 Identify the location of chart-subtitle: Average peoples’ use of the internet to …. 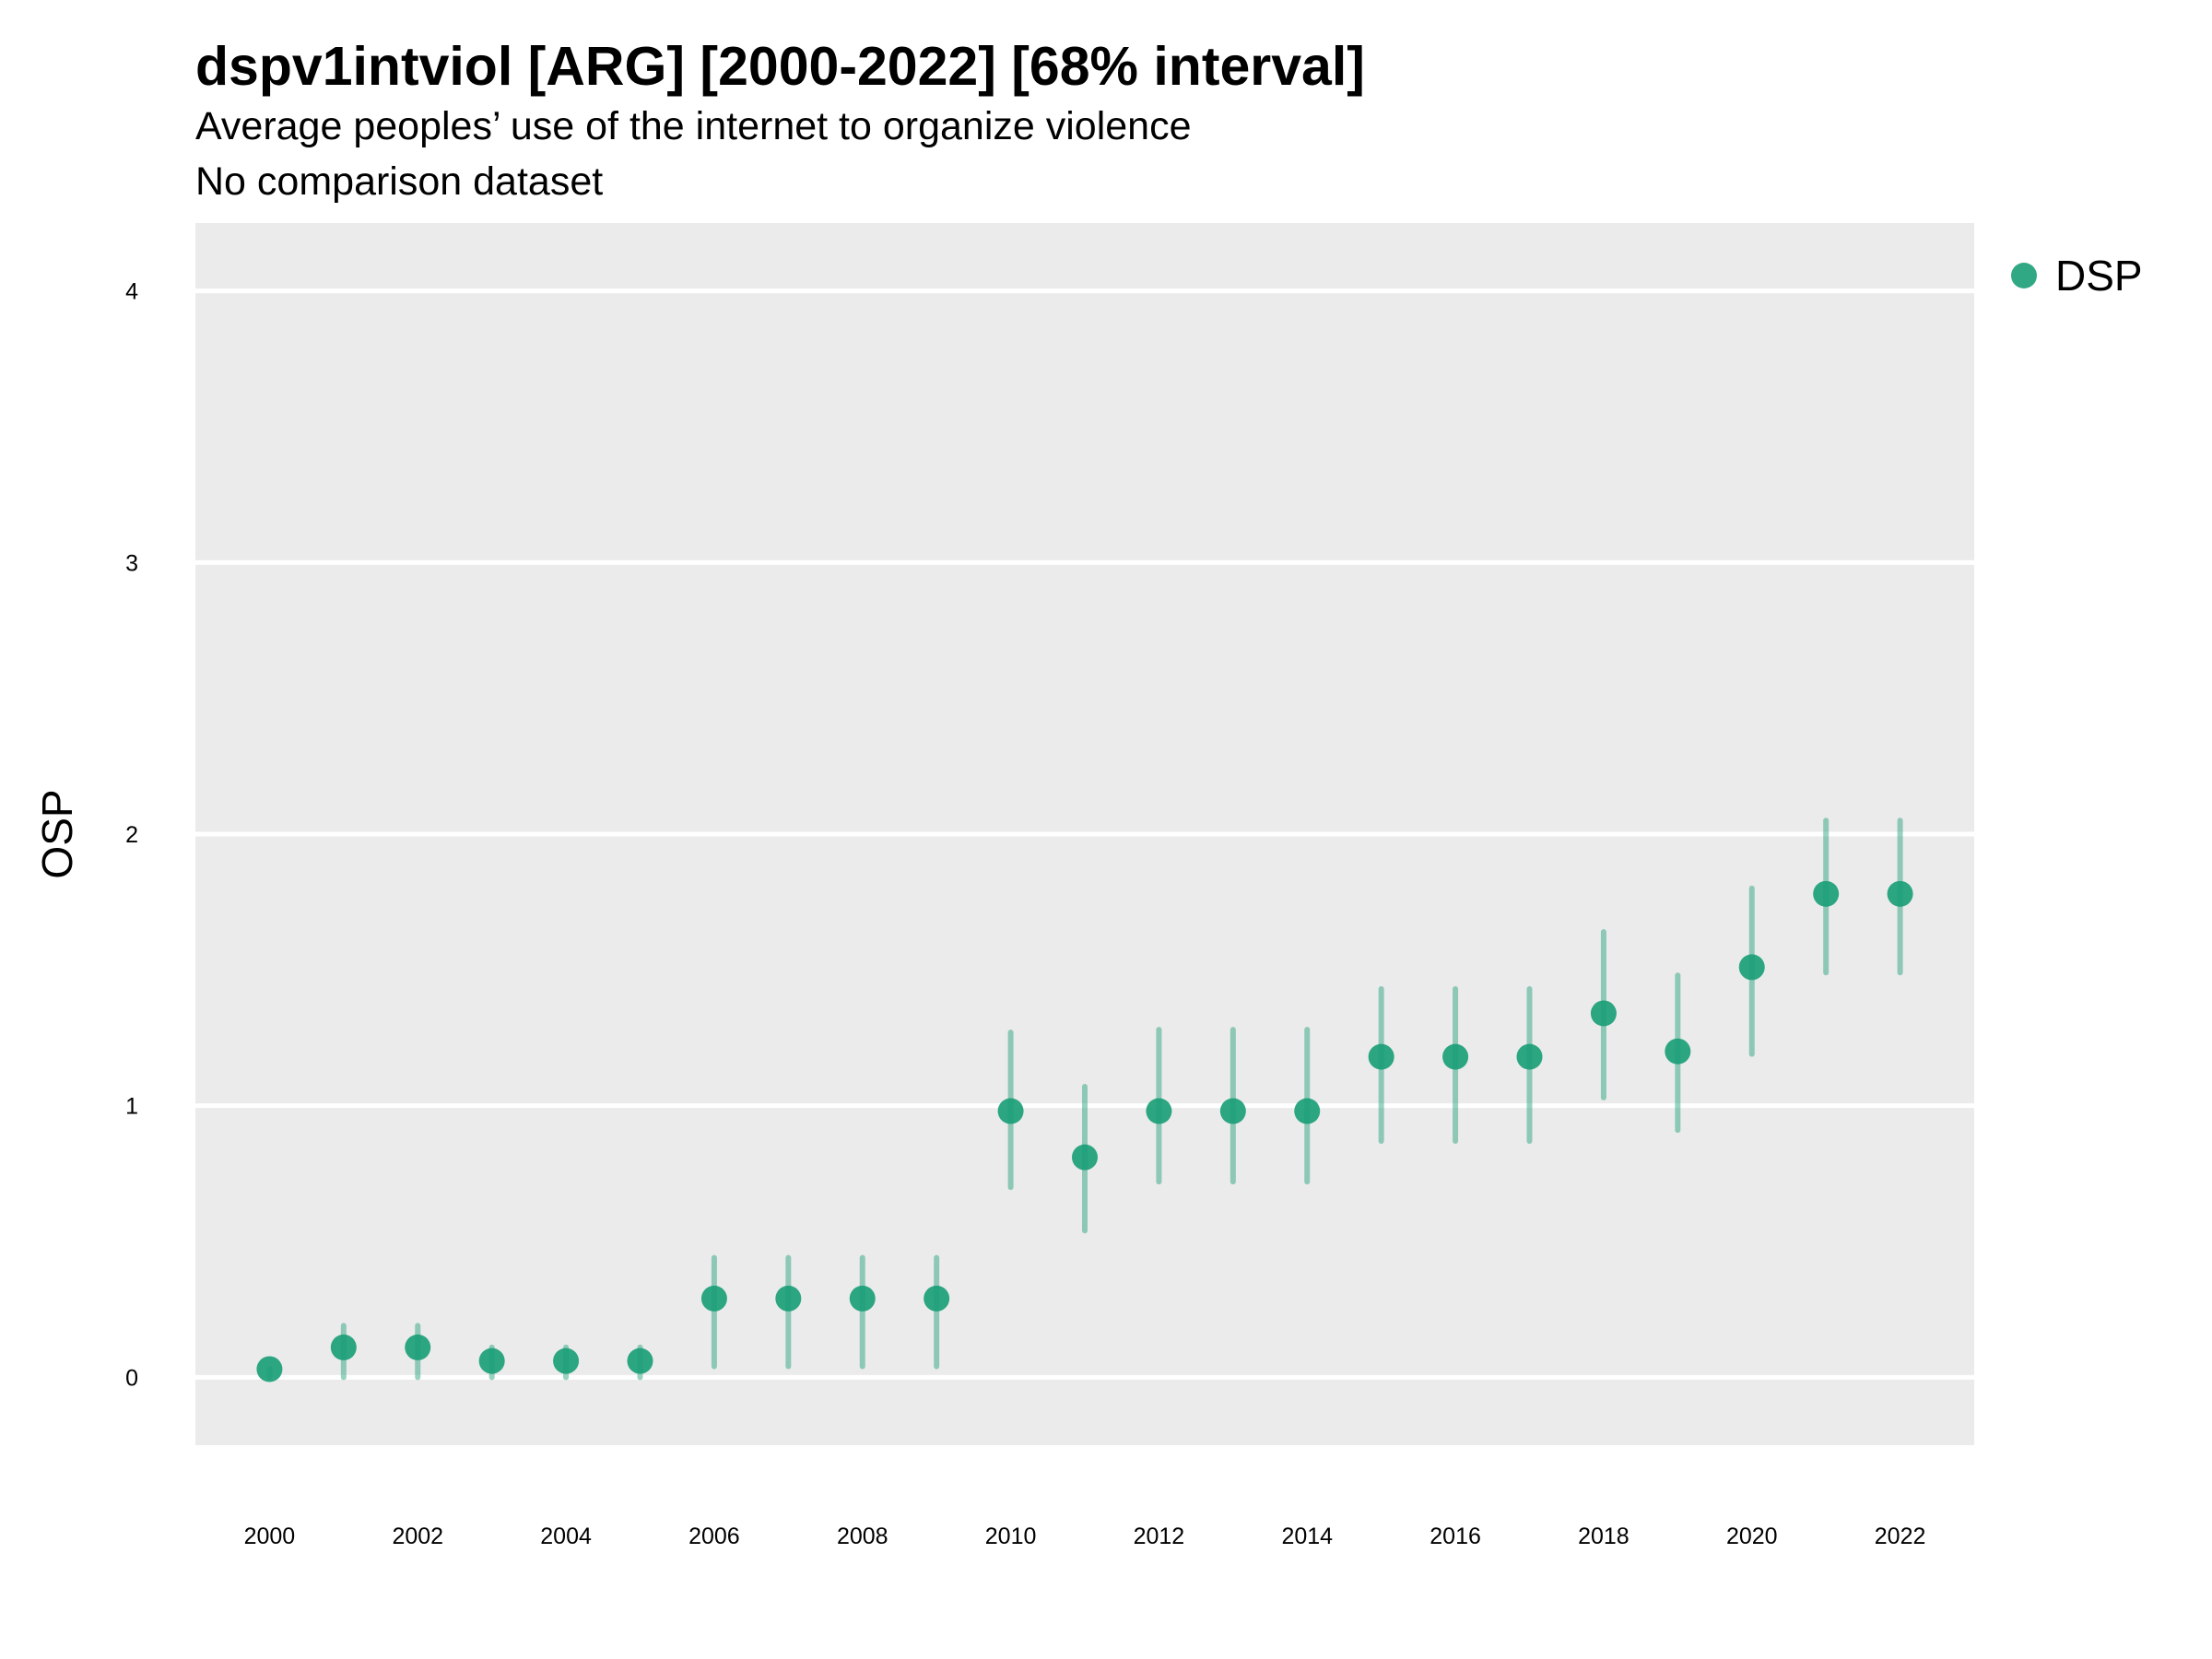
(693, 126).